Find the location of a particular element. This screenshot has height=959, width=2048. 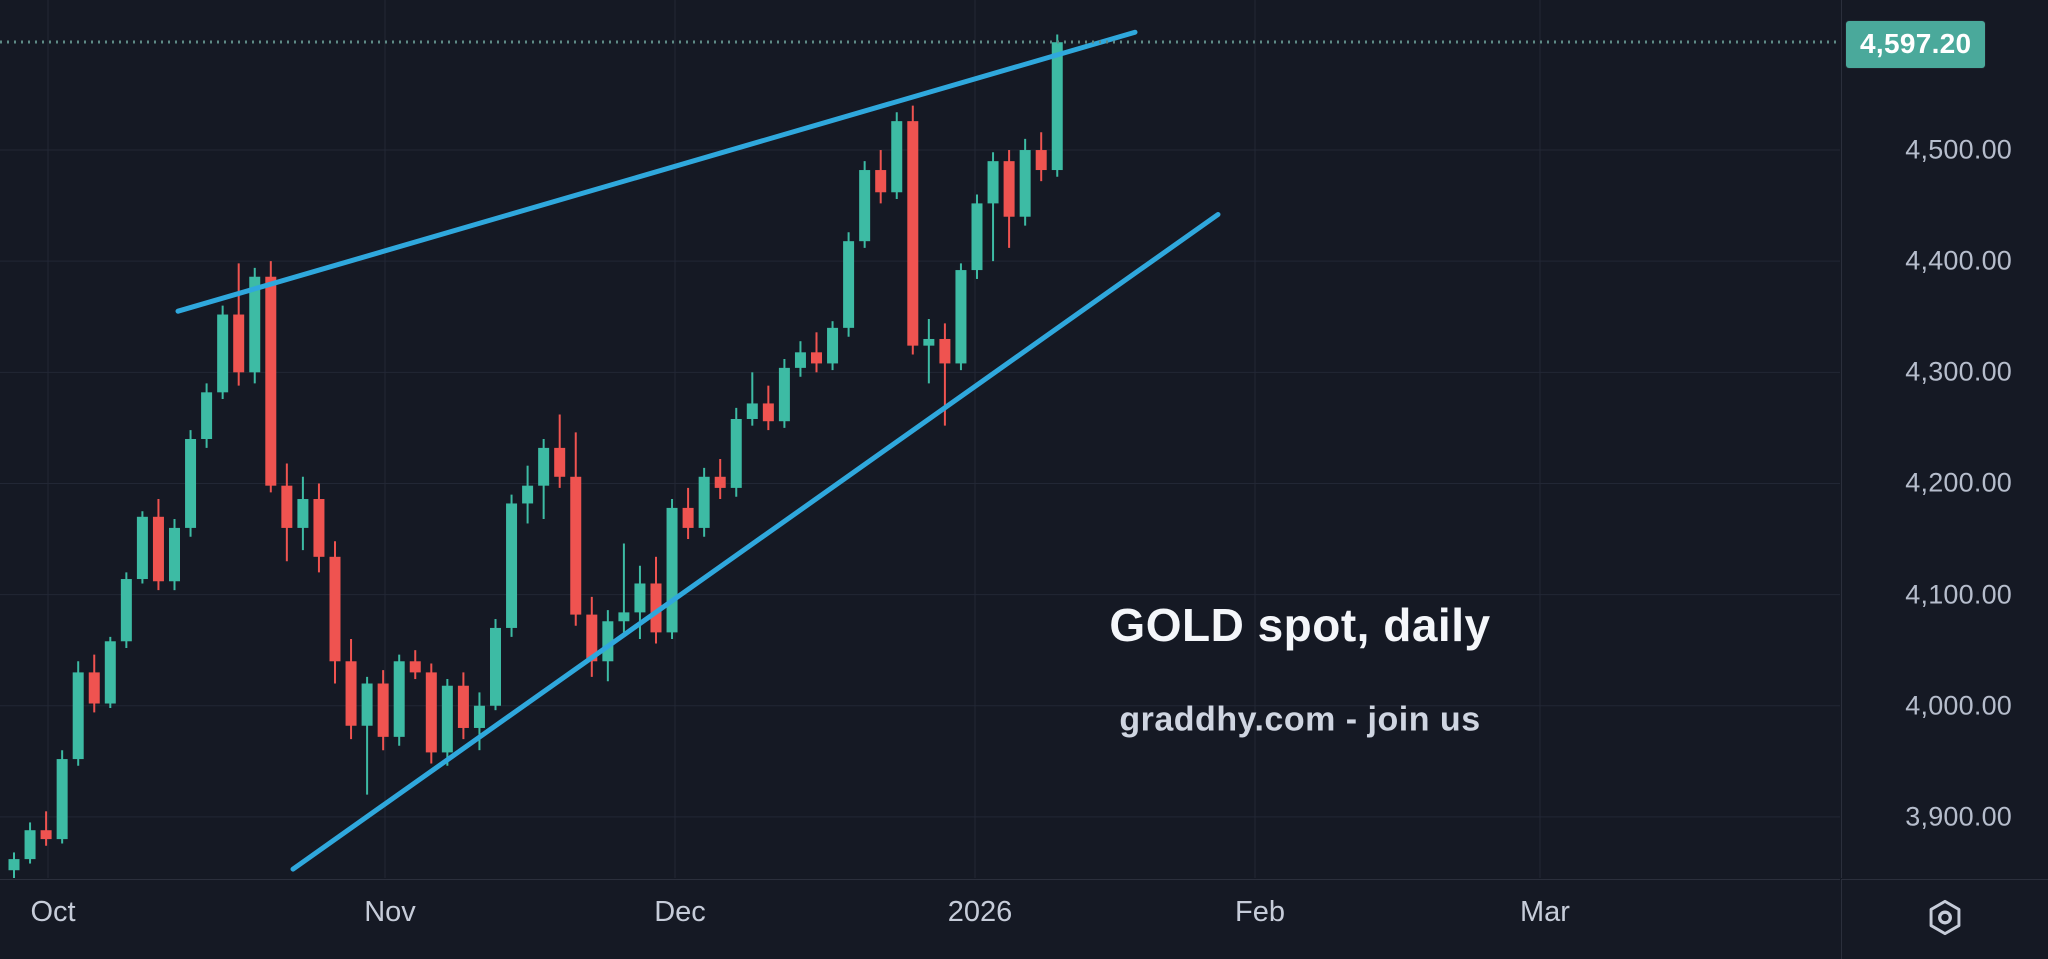

price-tick-label: 4,100.00 is located at coordinates (1958, 594).